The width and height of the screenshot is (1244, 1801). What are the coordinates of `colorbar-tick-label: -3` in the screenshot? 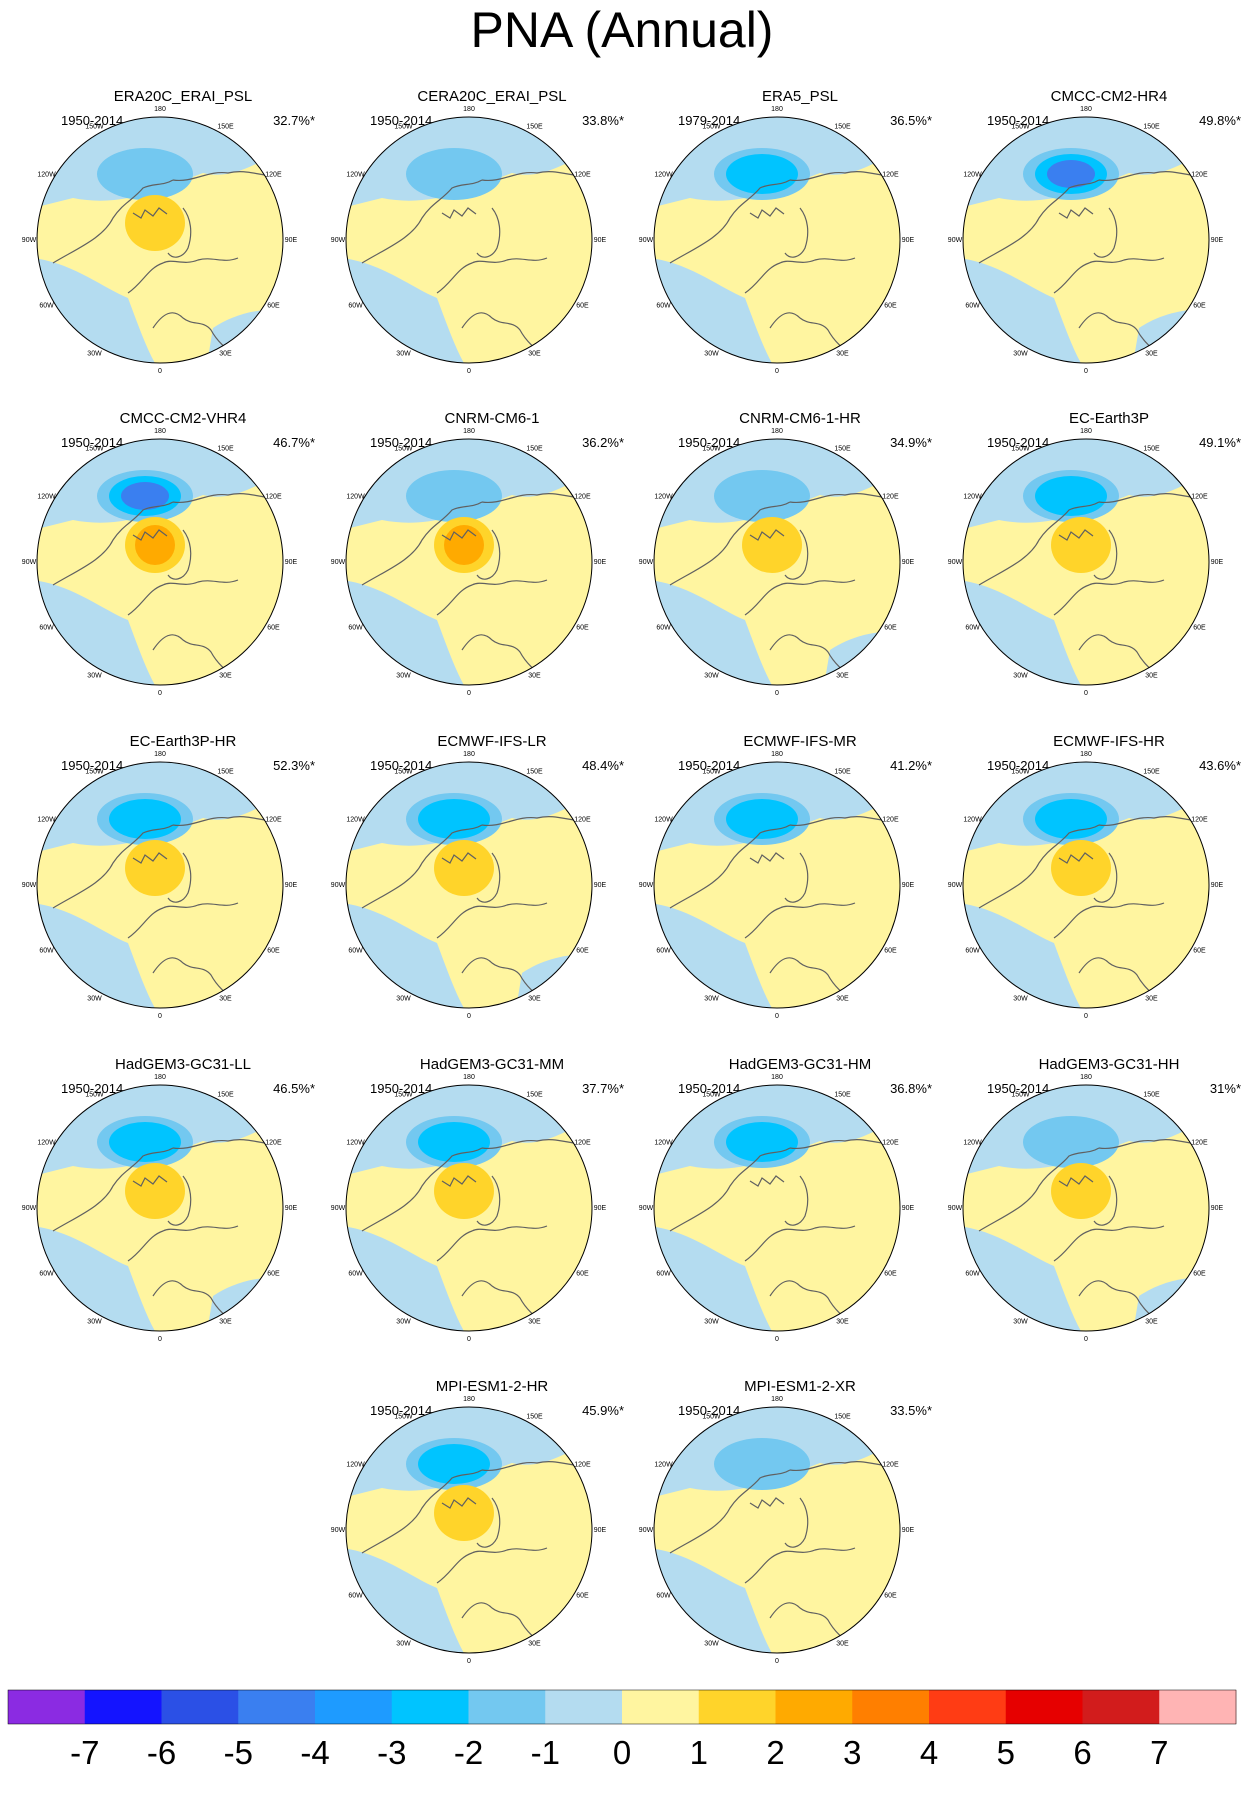 It's located at (391, 1752).